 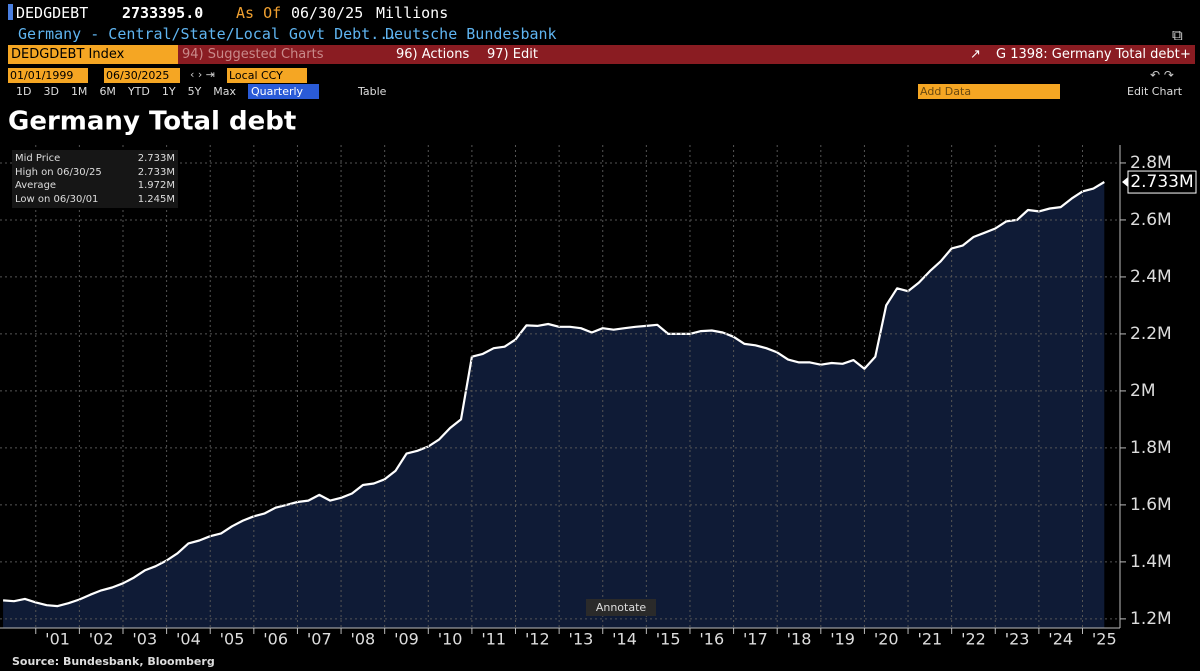 What do you see at coordinates (1151, 220) in the screenshot?
I see `y-tick-label: 2.6M` at bounding box center [1151, 220].